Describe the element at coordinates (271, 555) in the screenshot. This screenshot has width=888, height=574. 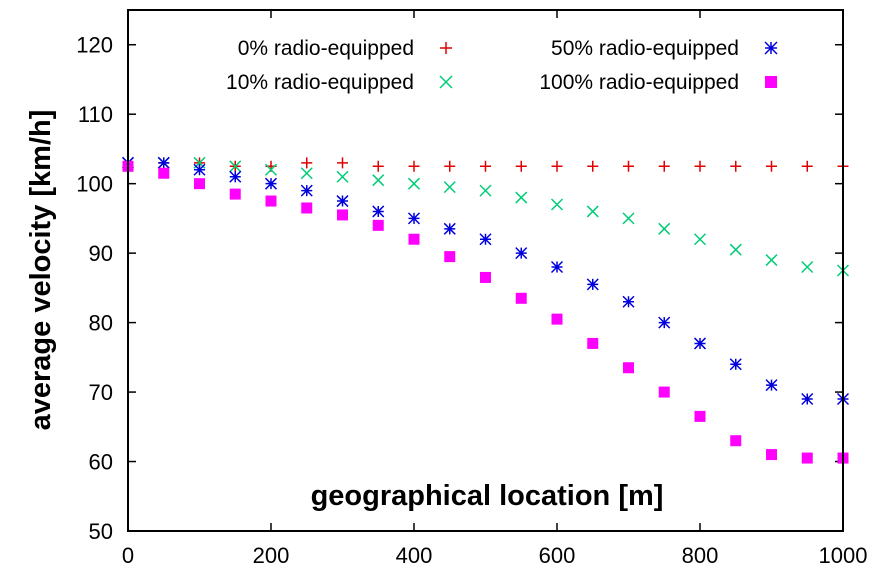
I see `x-tick-label: 200` at that location.